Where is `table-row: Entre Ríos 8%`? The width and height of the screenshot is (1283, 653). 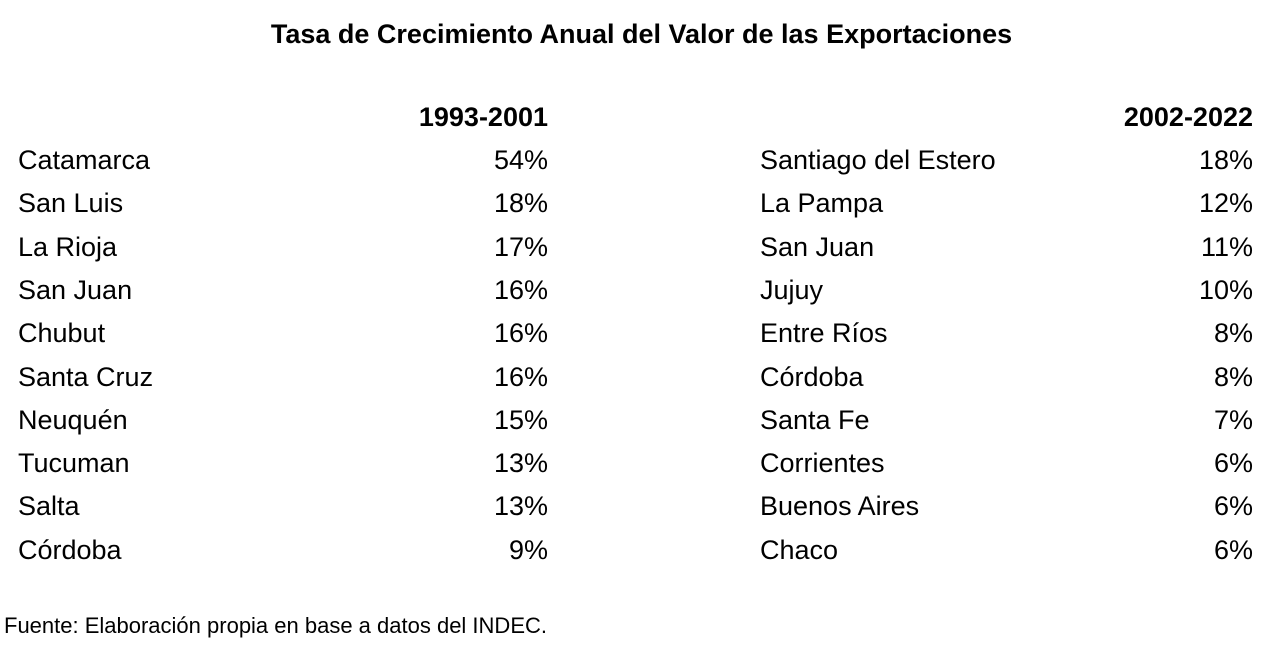
table-row: Entre Ríos 8% is located at coordinates (1006, 333).